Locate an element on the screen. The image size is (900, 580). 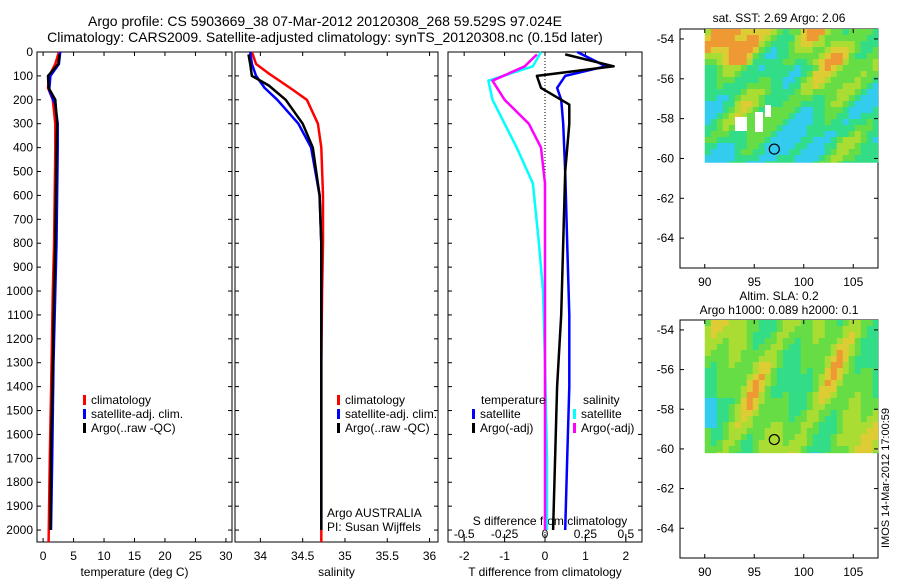
temperature-xlabel: temperature (deg C) is located at coordinates (134, 572).